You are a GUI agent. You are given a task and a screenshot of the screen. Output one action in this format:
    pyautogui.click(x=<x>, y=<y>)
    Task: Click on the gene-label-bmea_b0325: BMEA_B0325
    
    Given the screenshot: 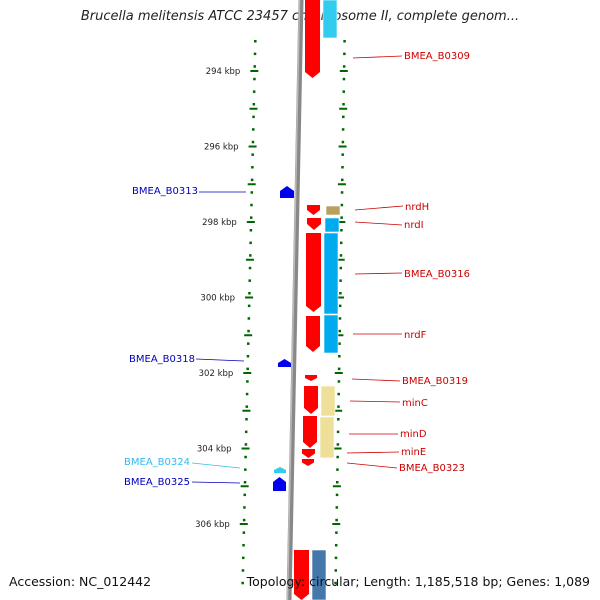 What is the action you would take?
    pyautogui.click(x=157, y=482)
    